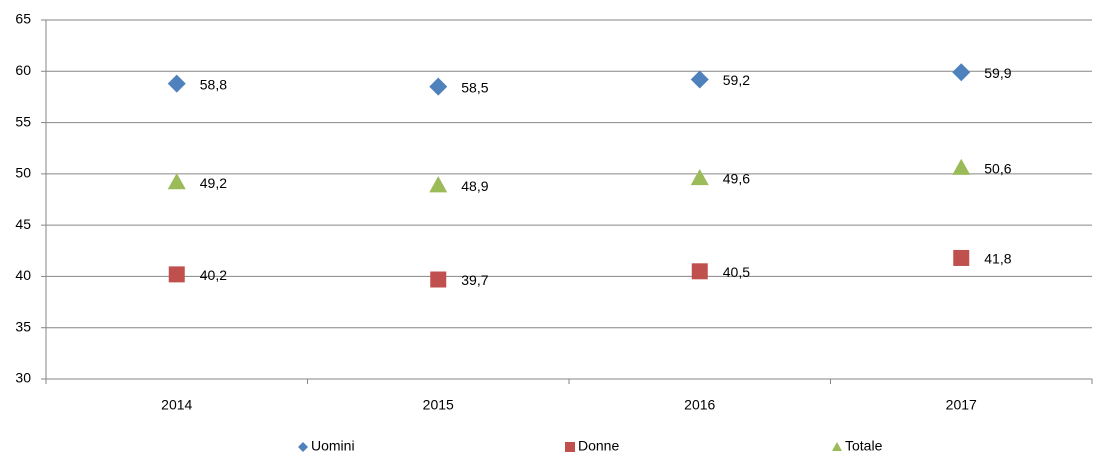  Describe the element at coordinates (213, 84) in the screenshot. I see `data-label: 58,8` at that location.